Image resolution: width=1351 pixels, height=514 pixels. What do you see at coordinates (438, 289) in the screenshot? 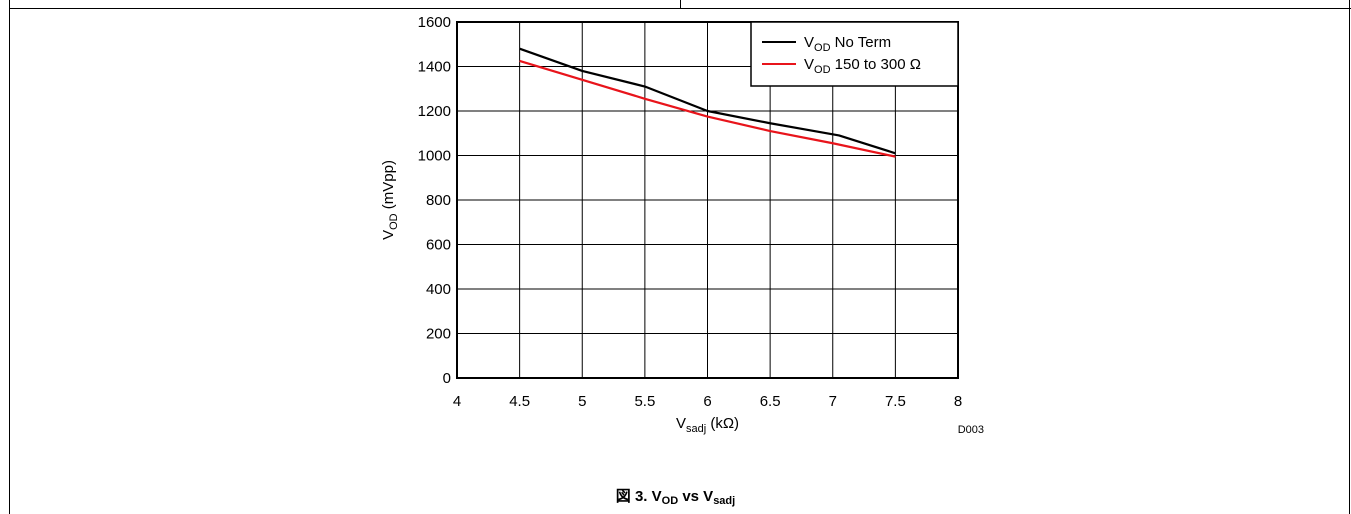
I see `y-tick-label: 400` at bounding box center [438, 289].